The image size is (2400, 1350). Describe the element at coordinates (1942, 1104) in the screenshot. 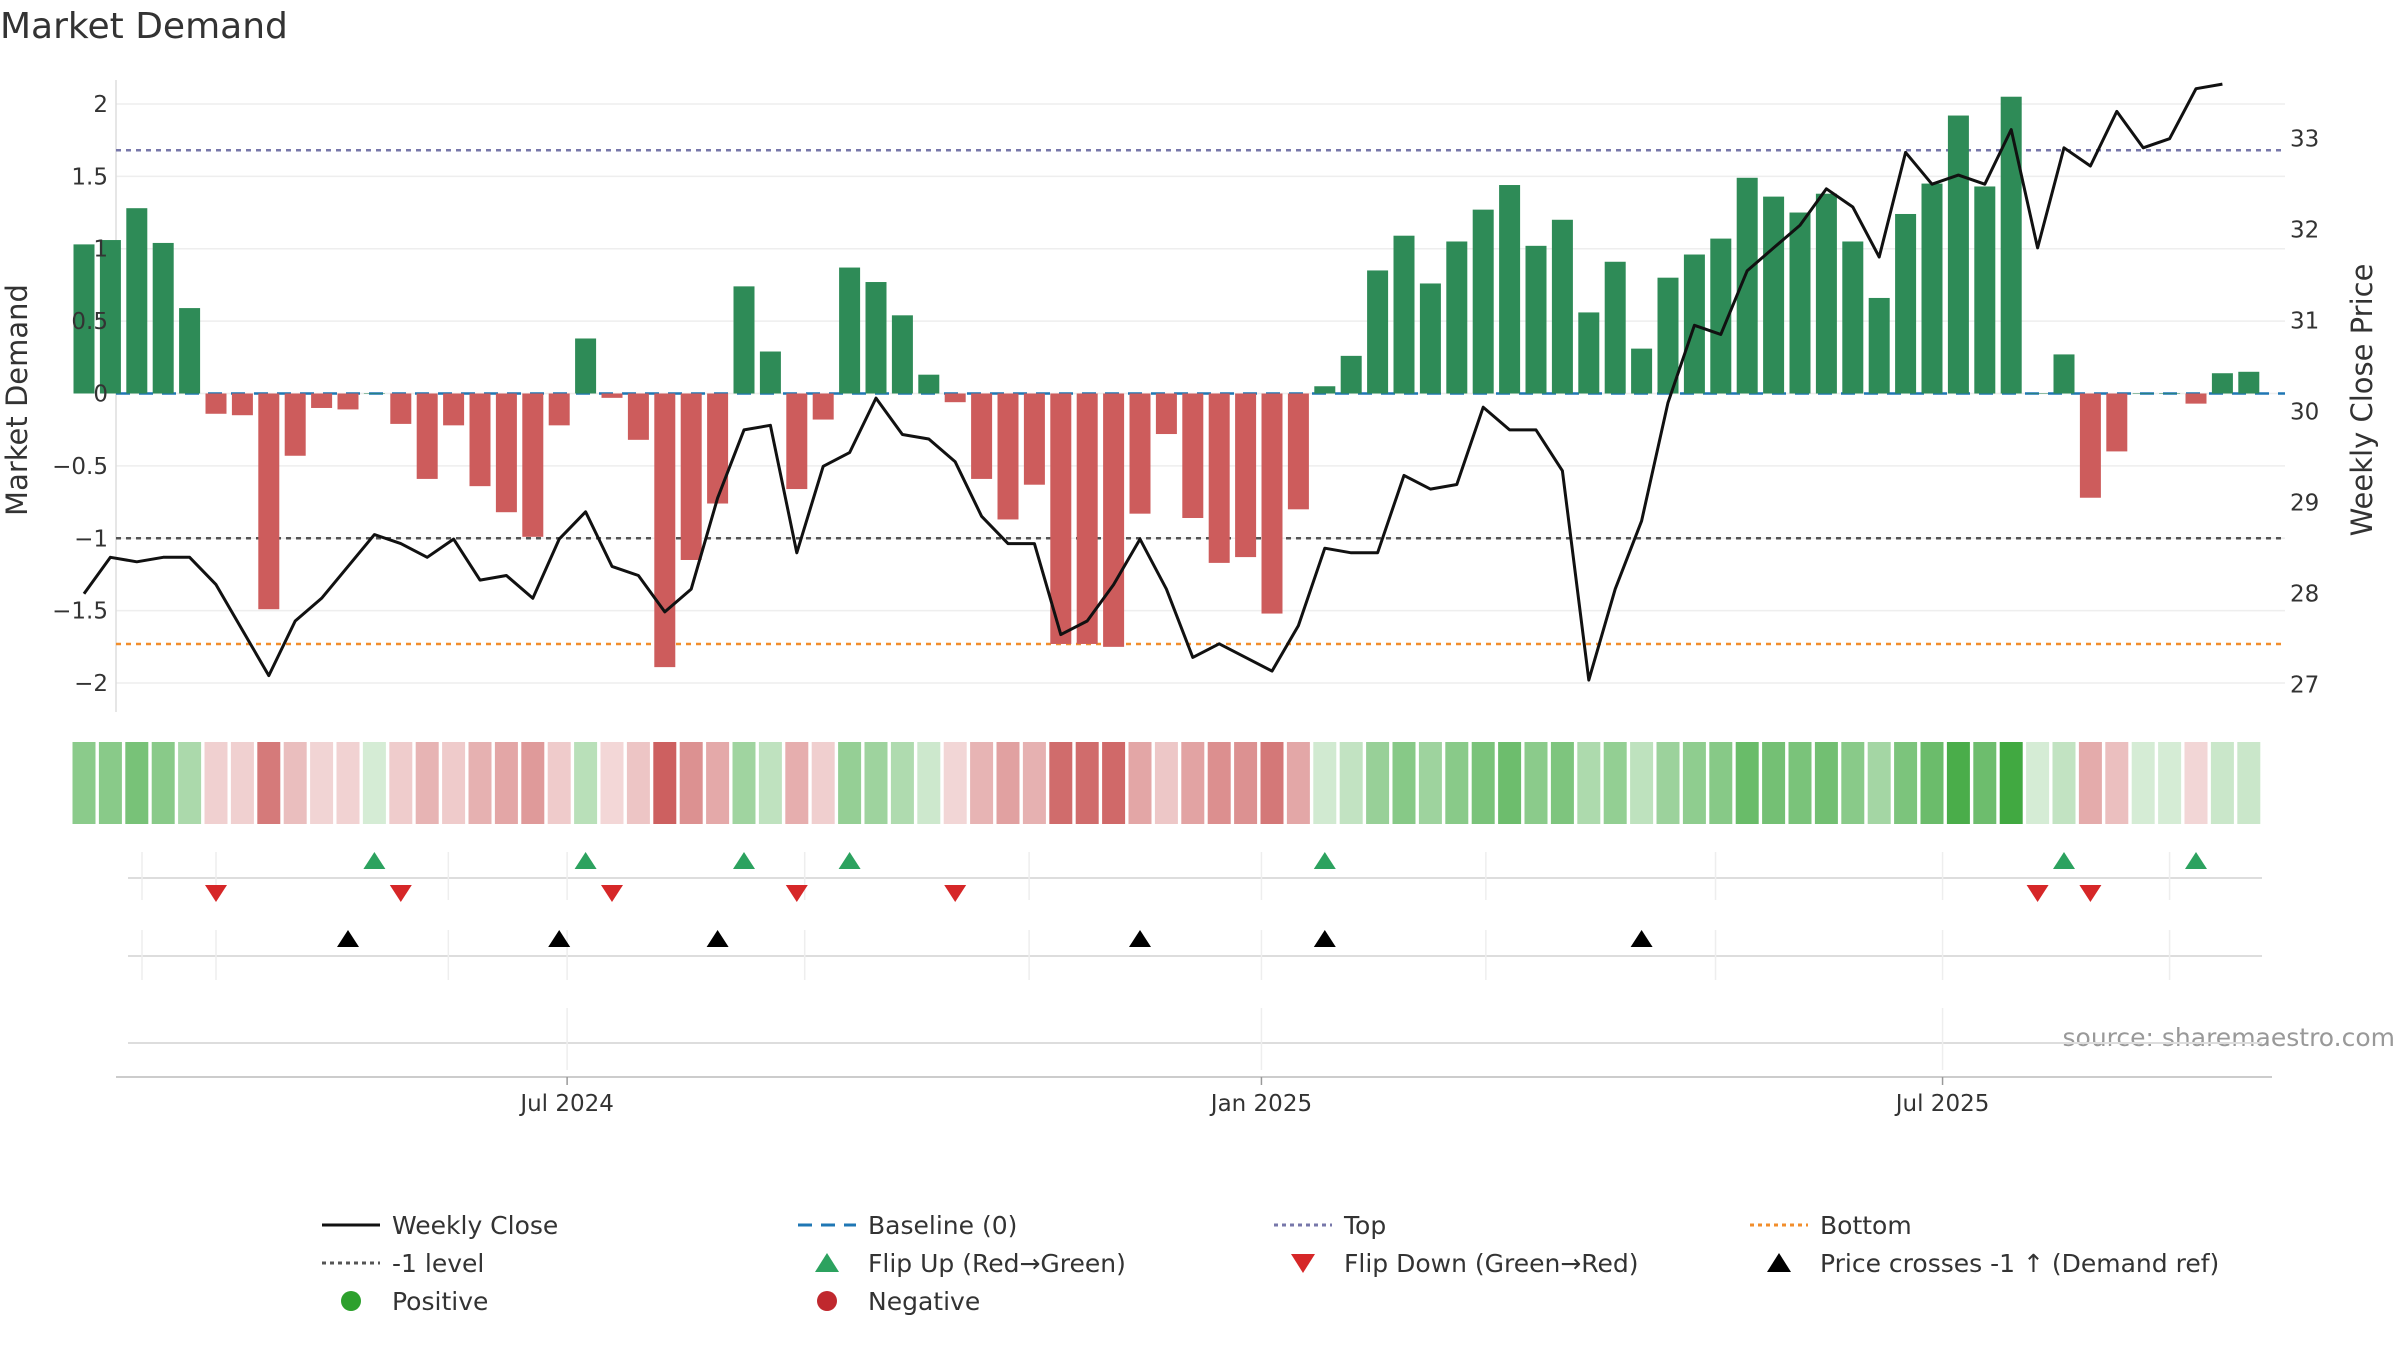

I see `x-tick-label: Jul 2025` at that location.